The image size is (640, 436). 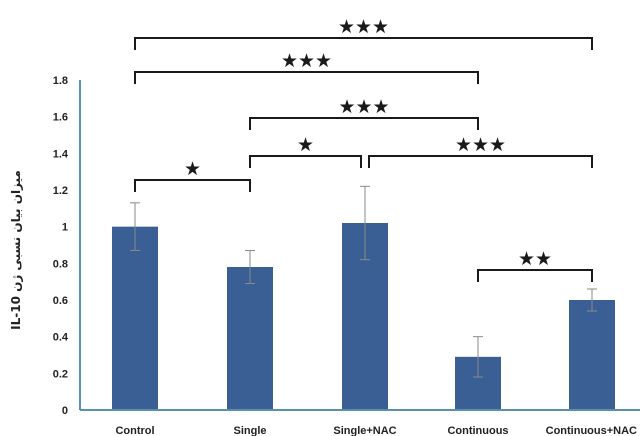 What do you see at coordinates (60, 374) in the screenshot?
I see `y-tick-label: 0.2` at bounding box center [60, 374].